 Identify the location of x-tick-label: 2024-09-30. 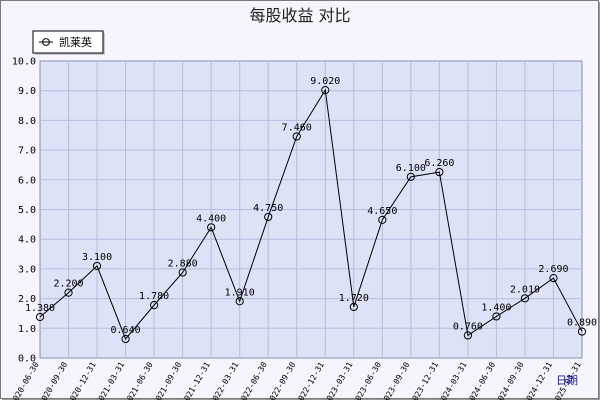
(510, 380).